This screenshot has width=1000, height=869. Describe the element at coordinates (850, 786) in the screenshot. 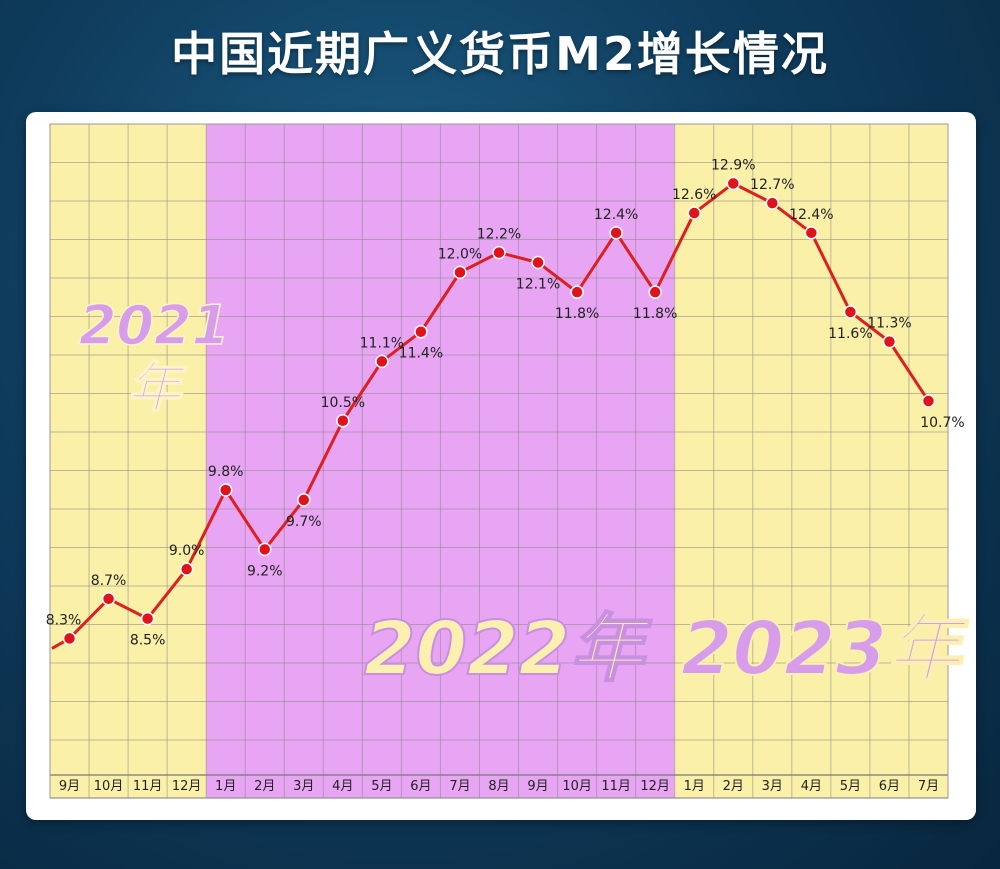

I see `x-tick-label-20: 5月` at that location.